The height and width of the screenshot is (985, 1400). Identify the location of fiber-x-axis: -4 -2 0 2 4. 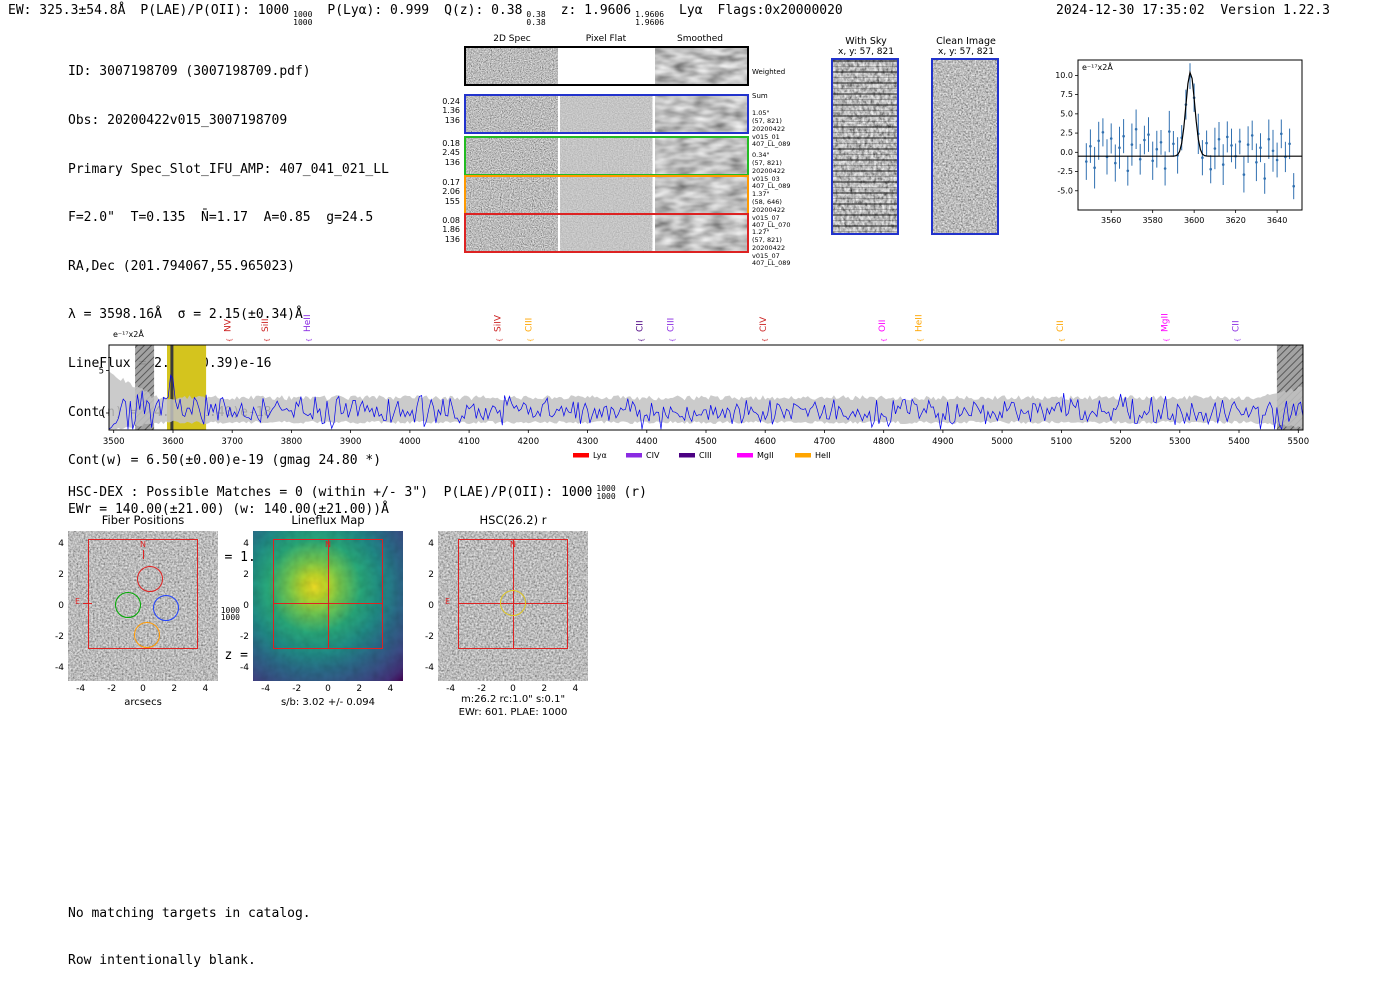
(143, 690).